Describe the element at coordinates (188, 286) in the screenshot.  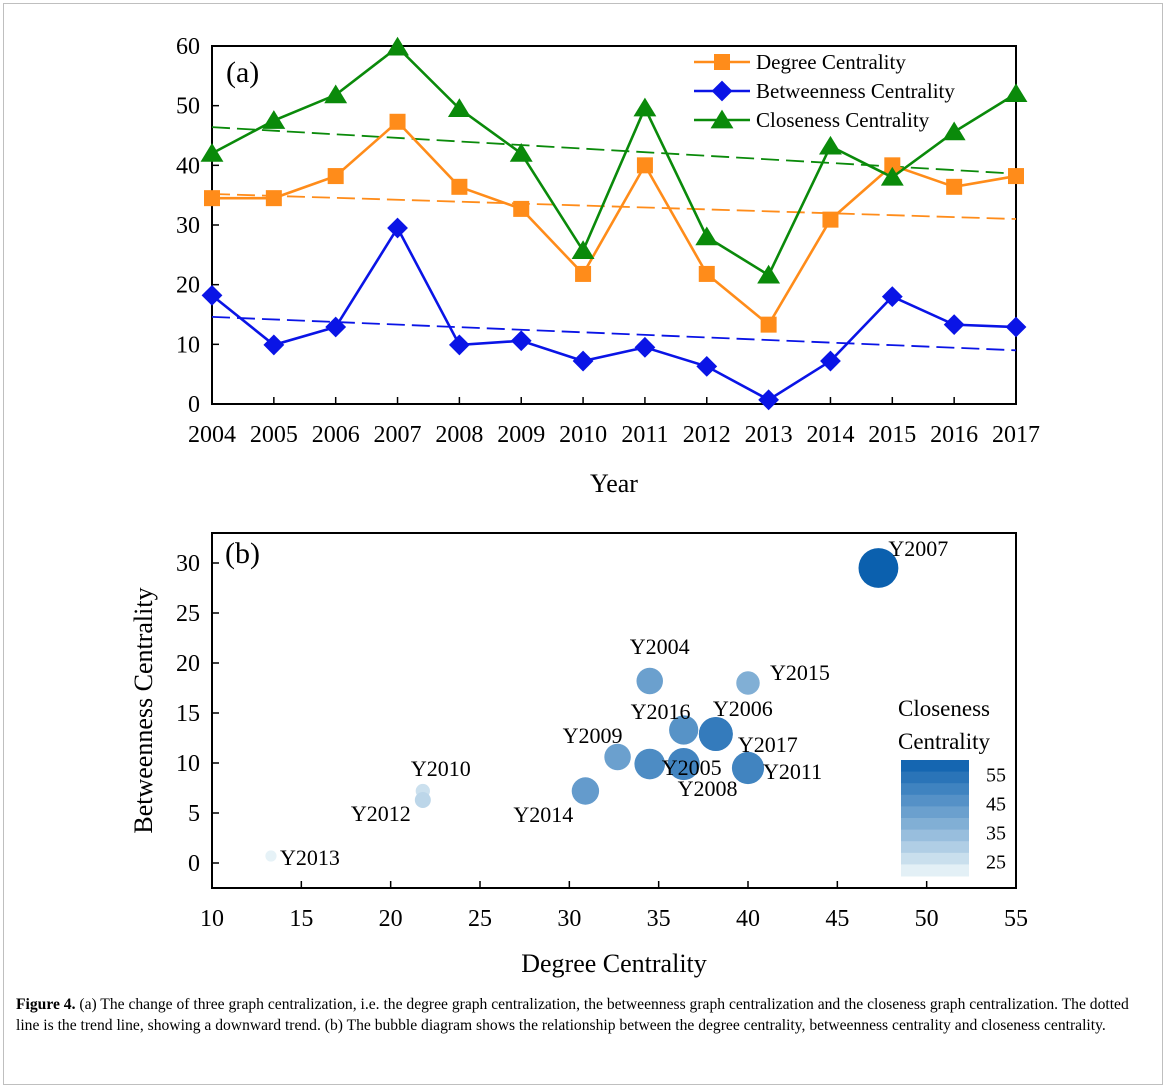
I see `y-tick-label-a: 20` at that location.